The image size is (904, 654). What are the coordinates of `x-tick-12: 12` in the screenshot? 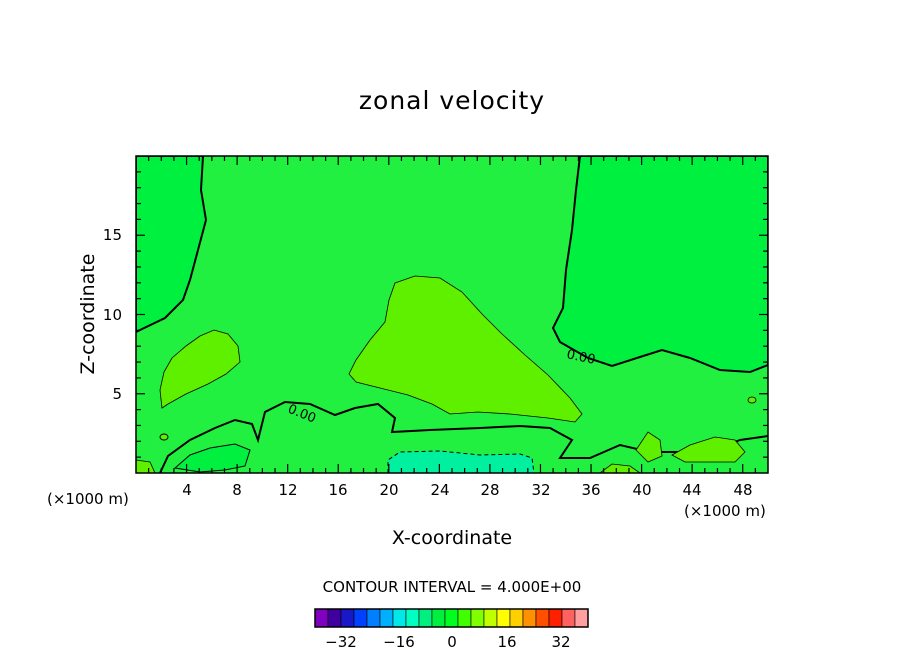 It's located at (288, 490).